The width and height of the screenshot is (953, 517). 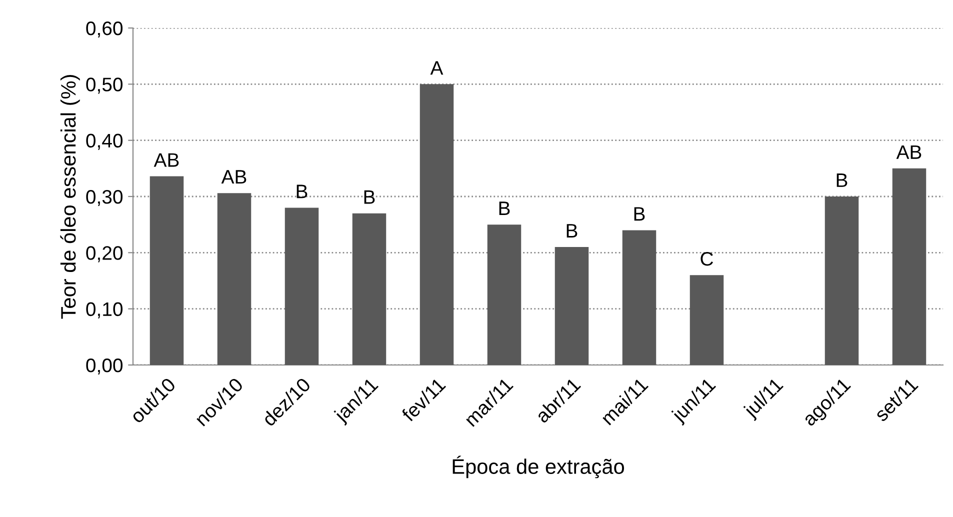 I want to click on y-tick-label: 0,60, so click(x=104, y=29).